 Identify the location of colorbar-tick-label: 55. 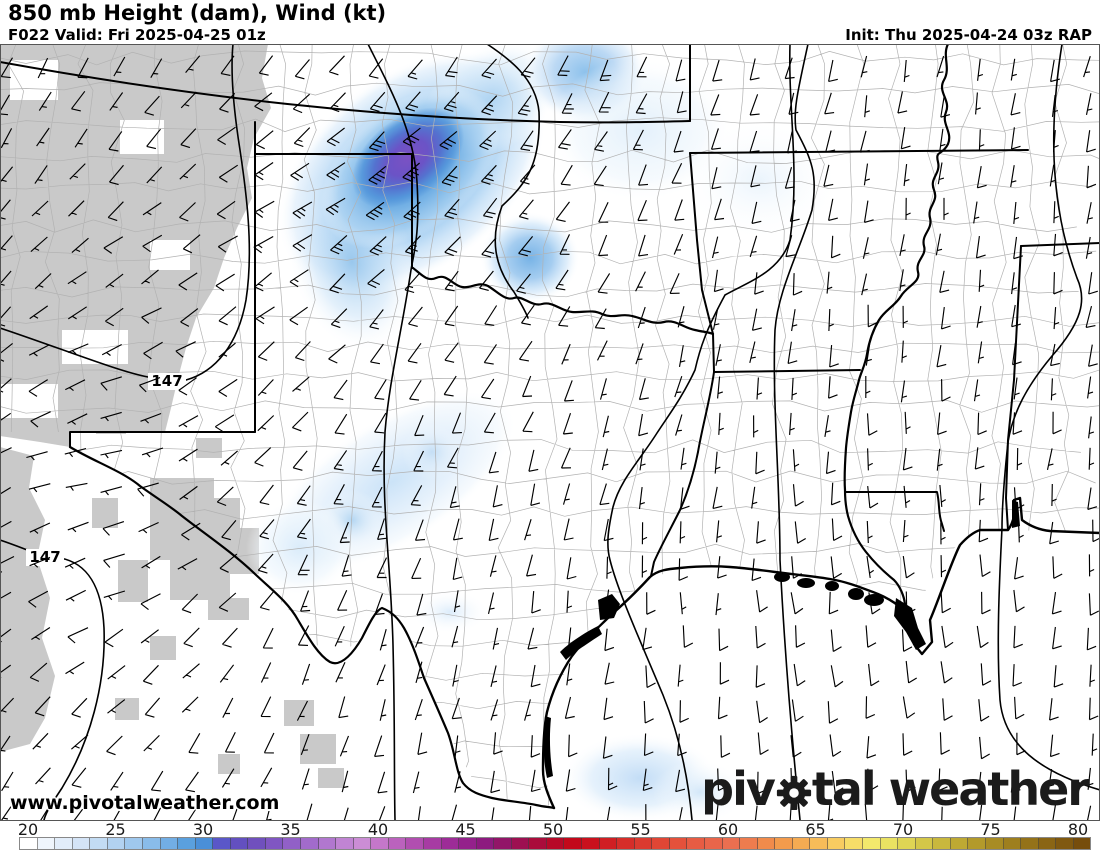
(640, 829).